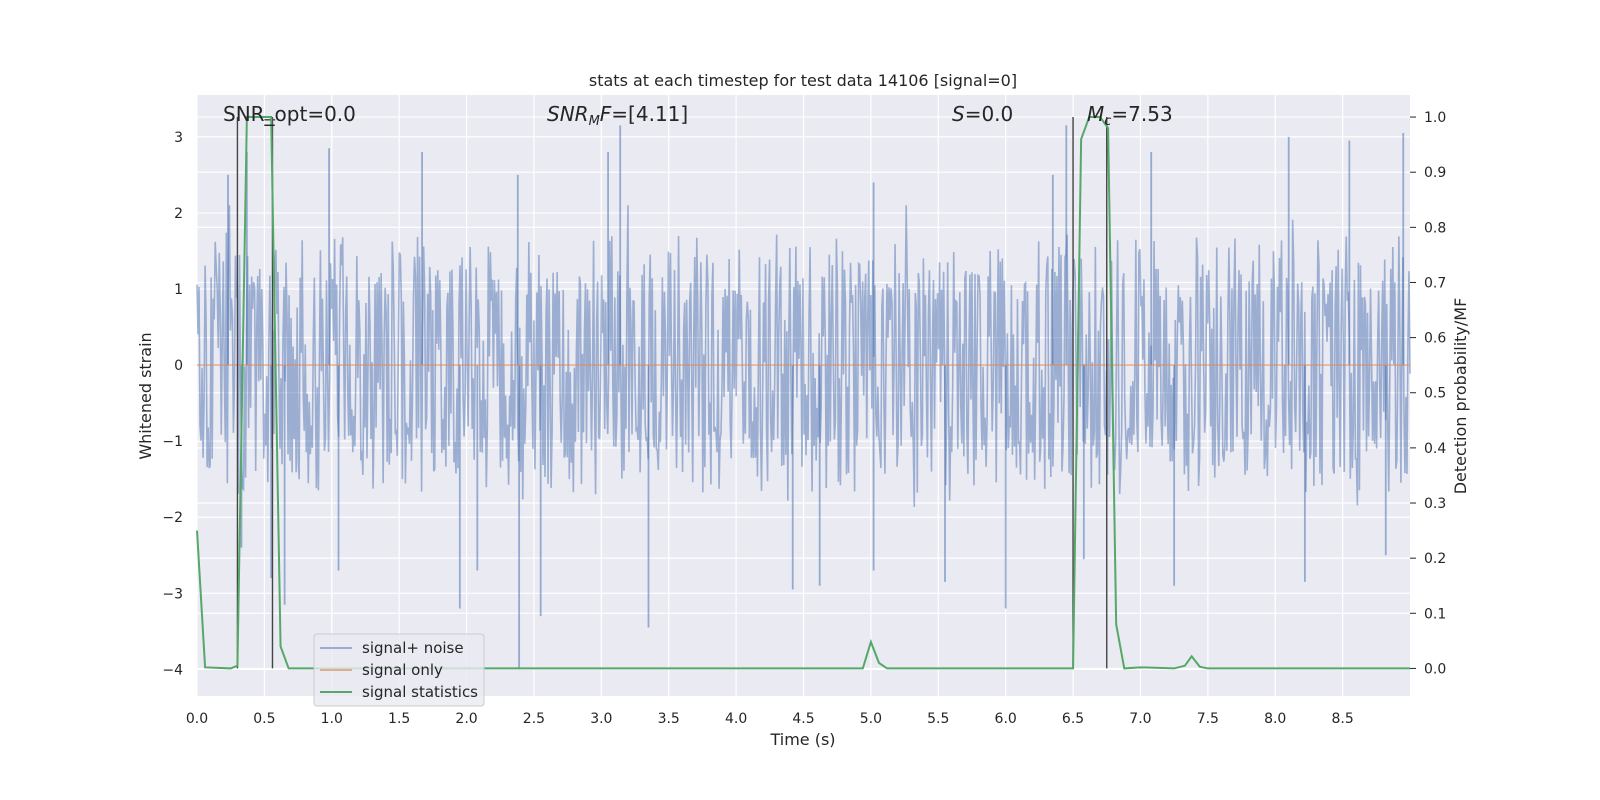  Describe the element at coordinates (178, 290) in the screenshot. I see `left-y-tick-label: 1` at that location.